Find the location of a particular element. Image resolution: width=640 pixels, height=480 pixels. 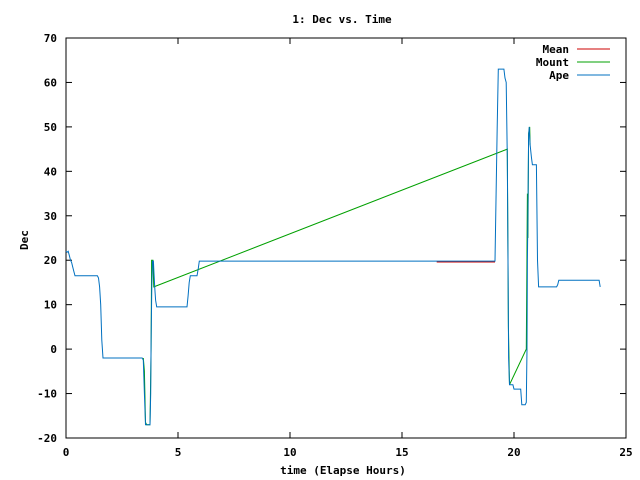

y-tick-label: 70 is located at coordinates (50, 38).